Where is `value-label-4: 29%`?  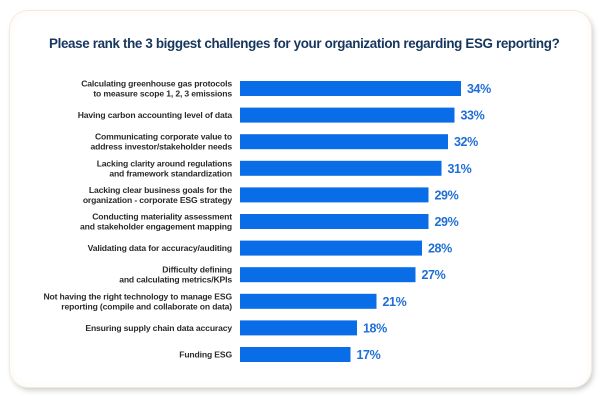
value-label-4: 29% is located at coordinates (447, 195).